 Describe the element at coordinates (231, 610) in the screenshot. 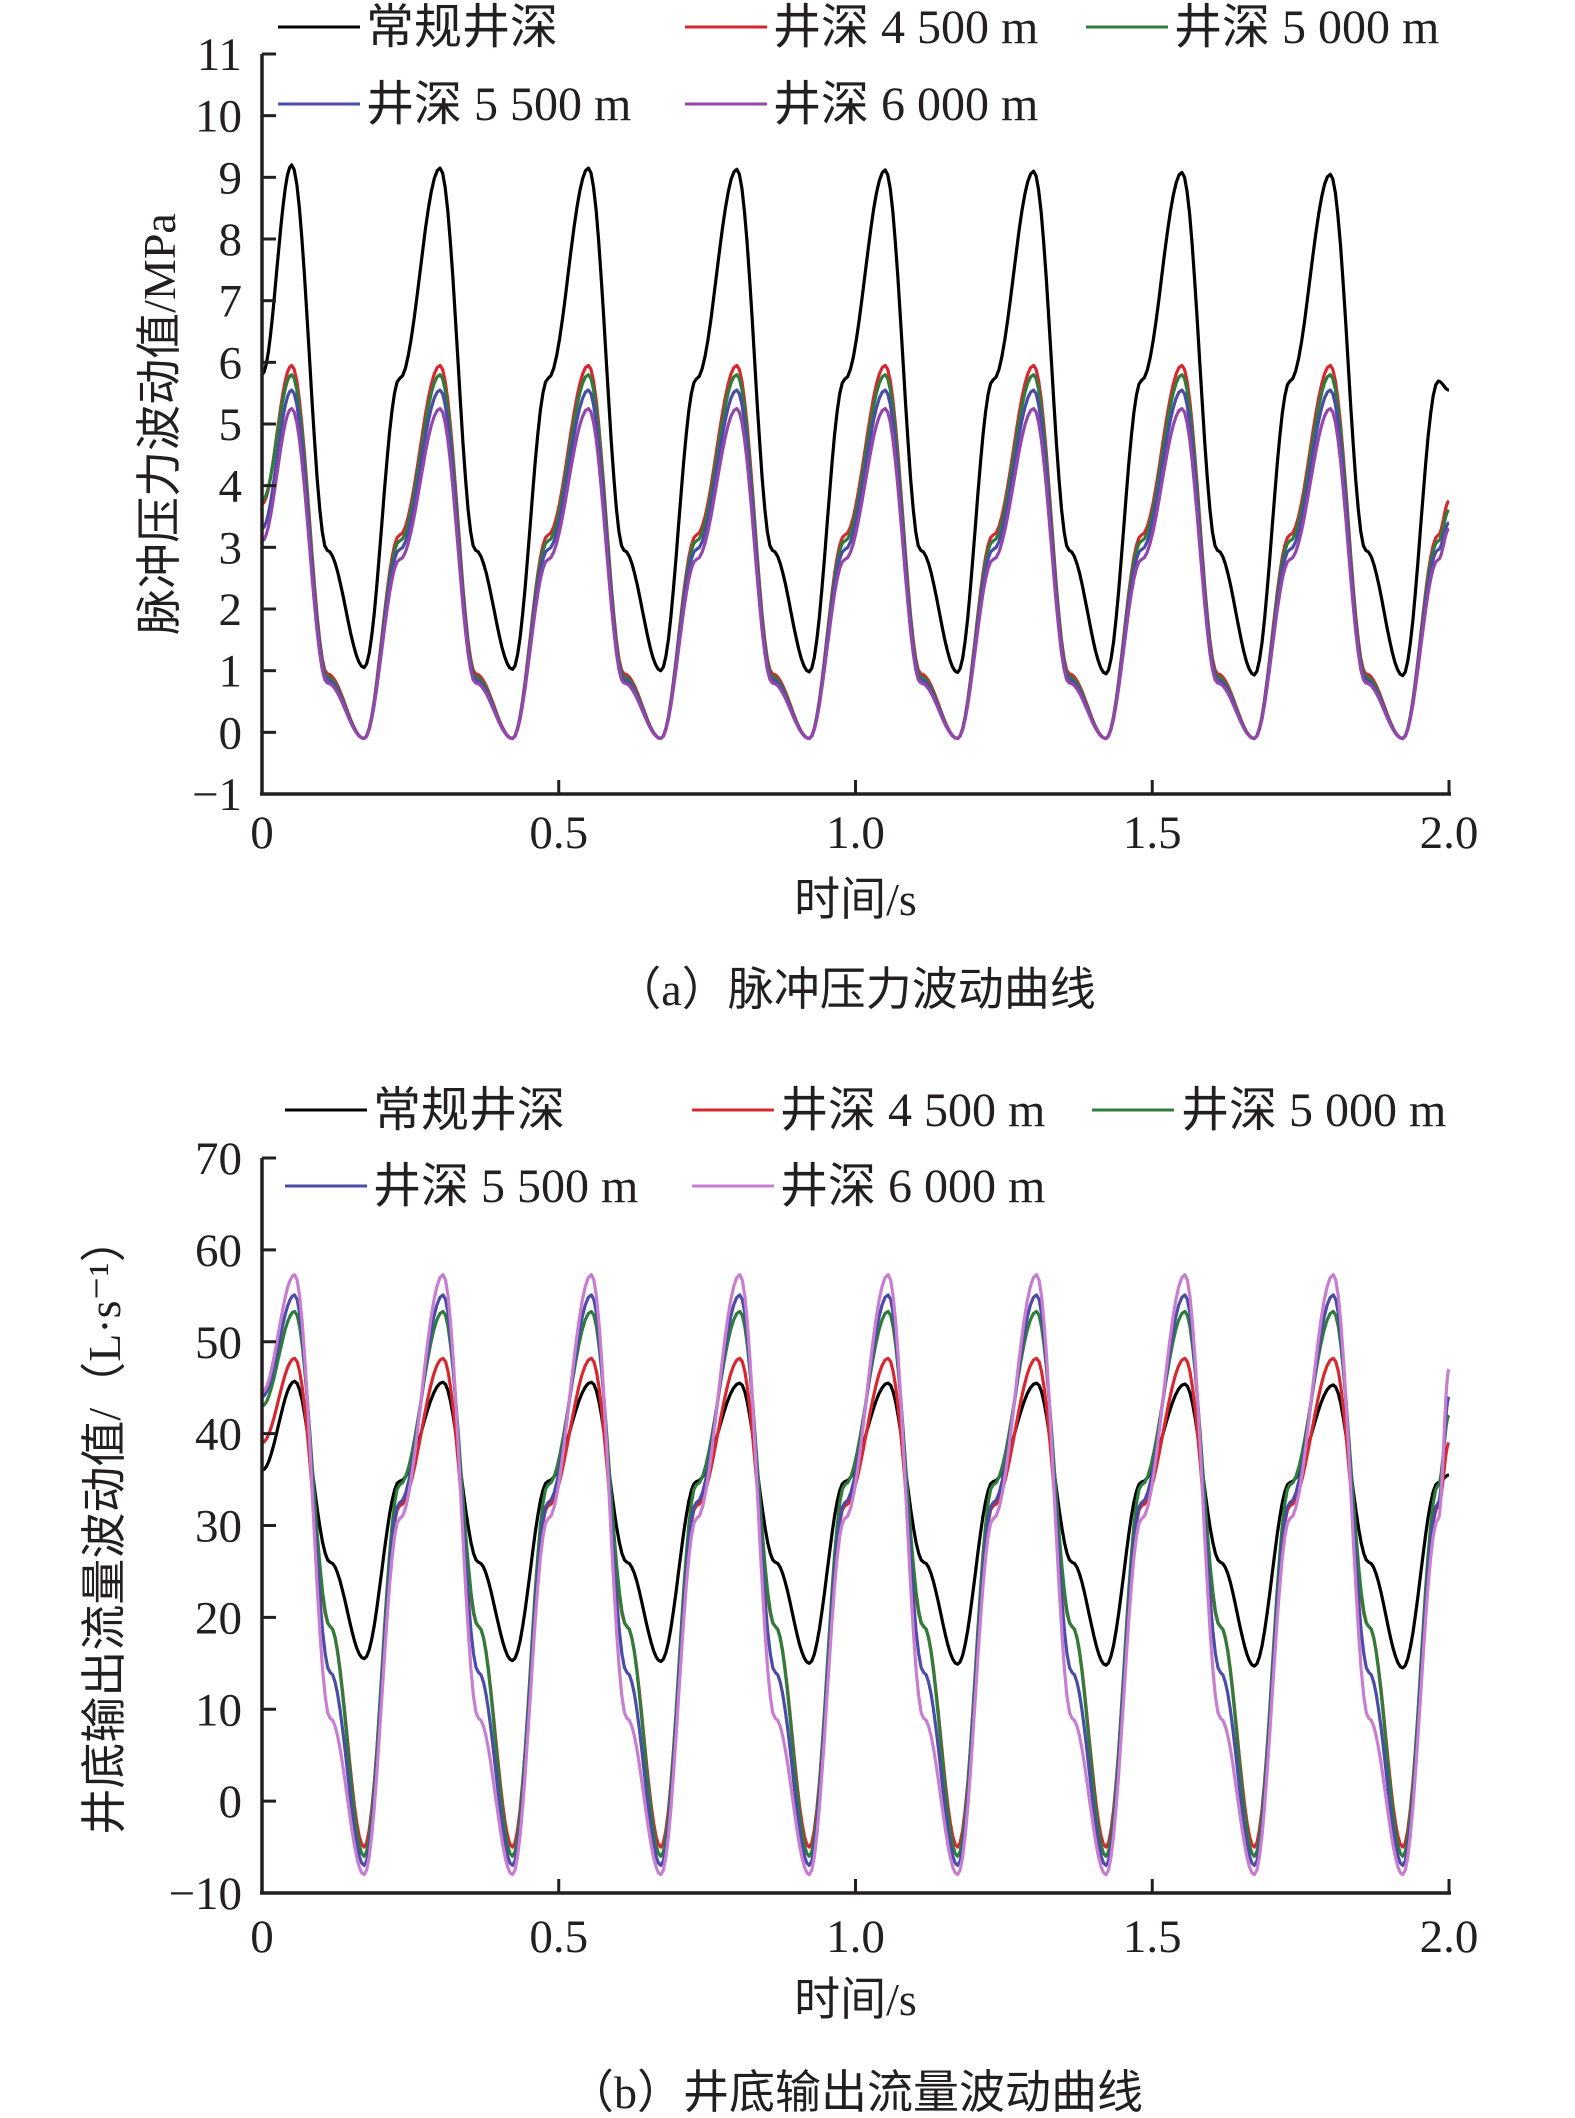

I see `y-tick-label: 2` at that location.